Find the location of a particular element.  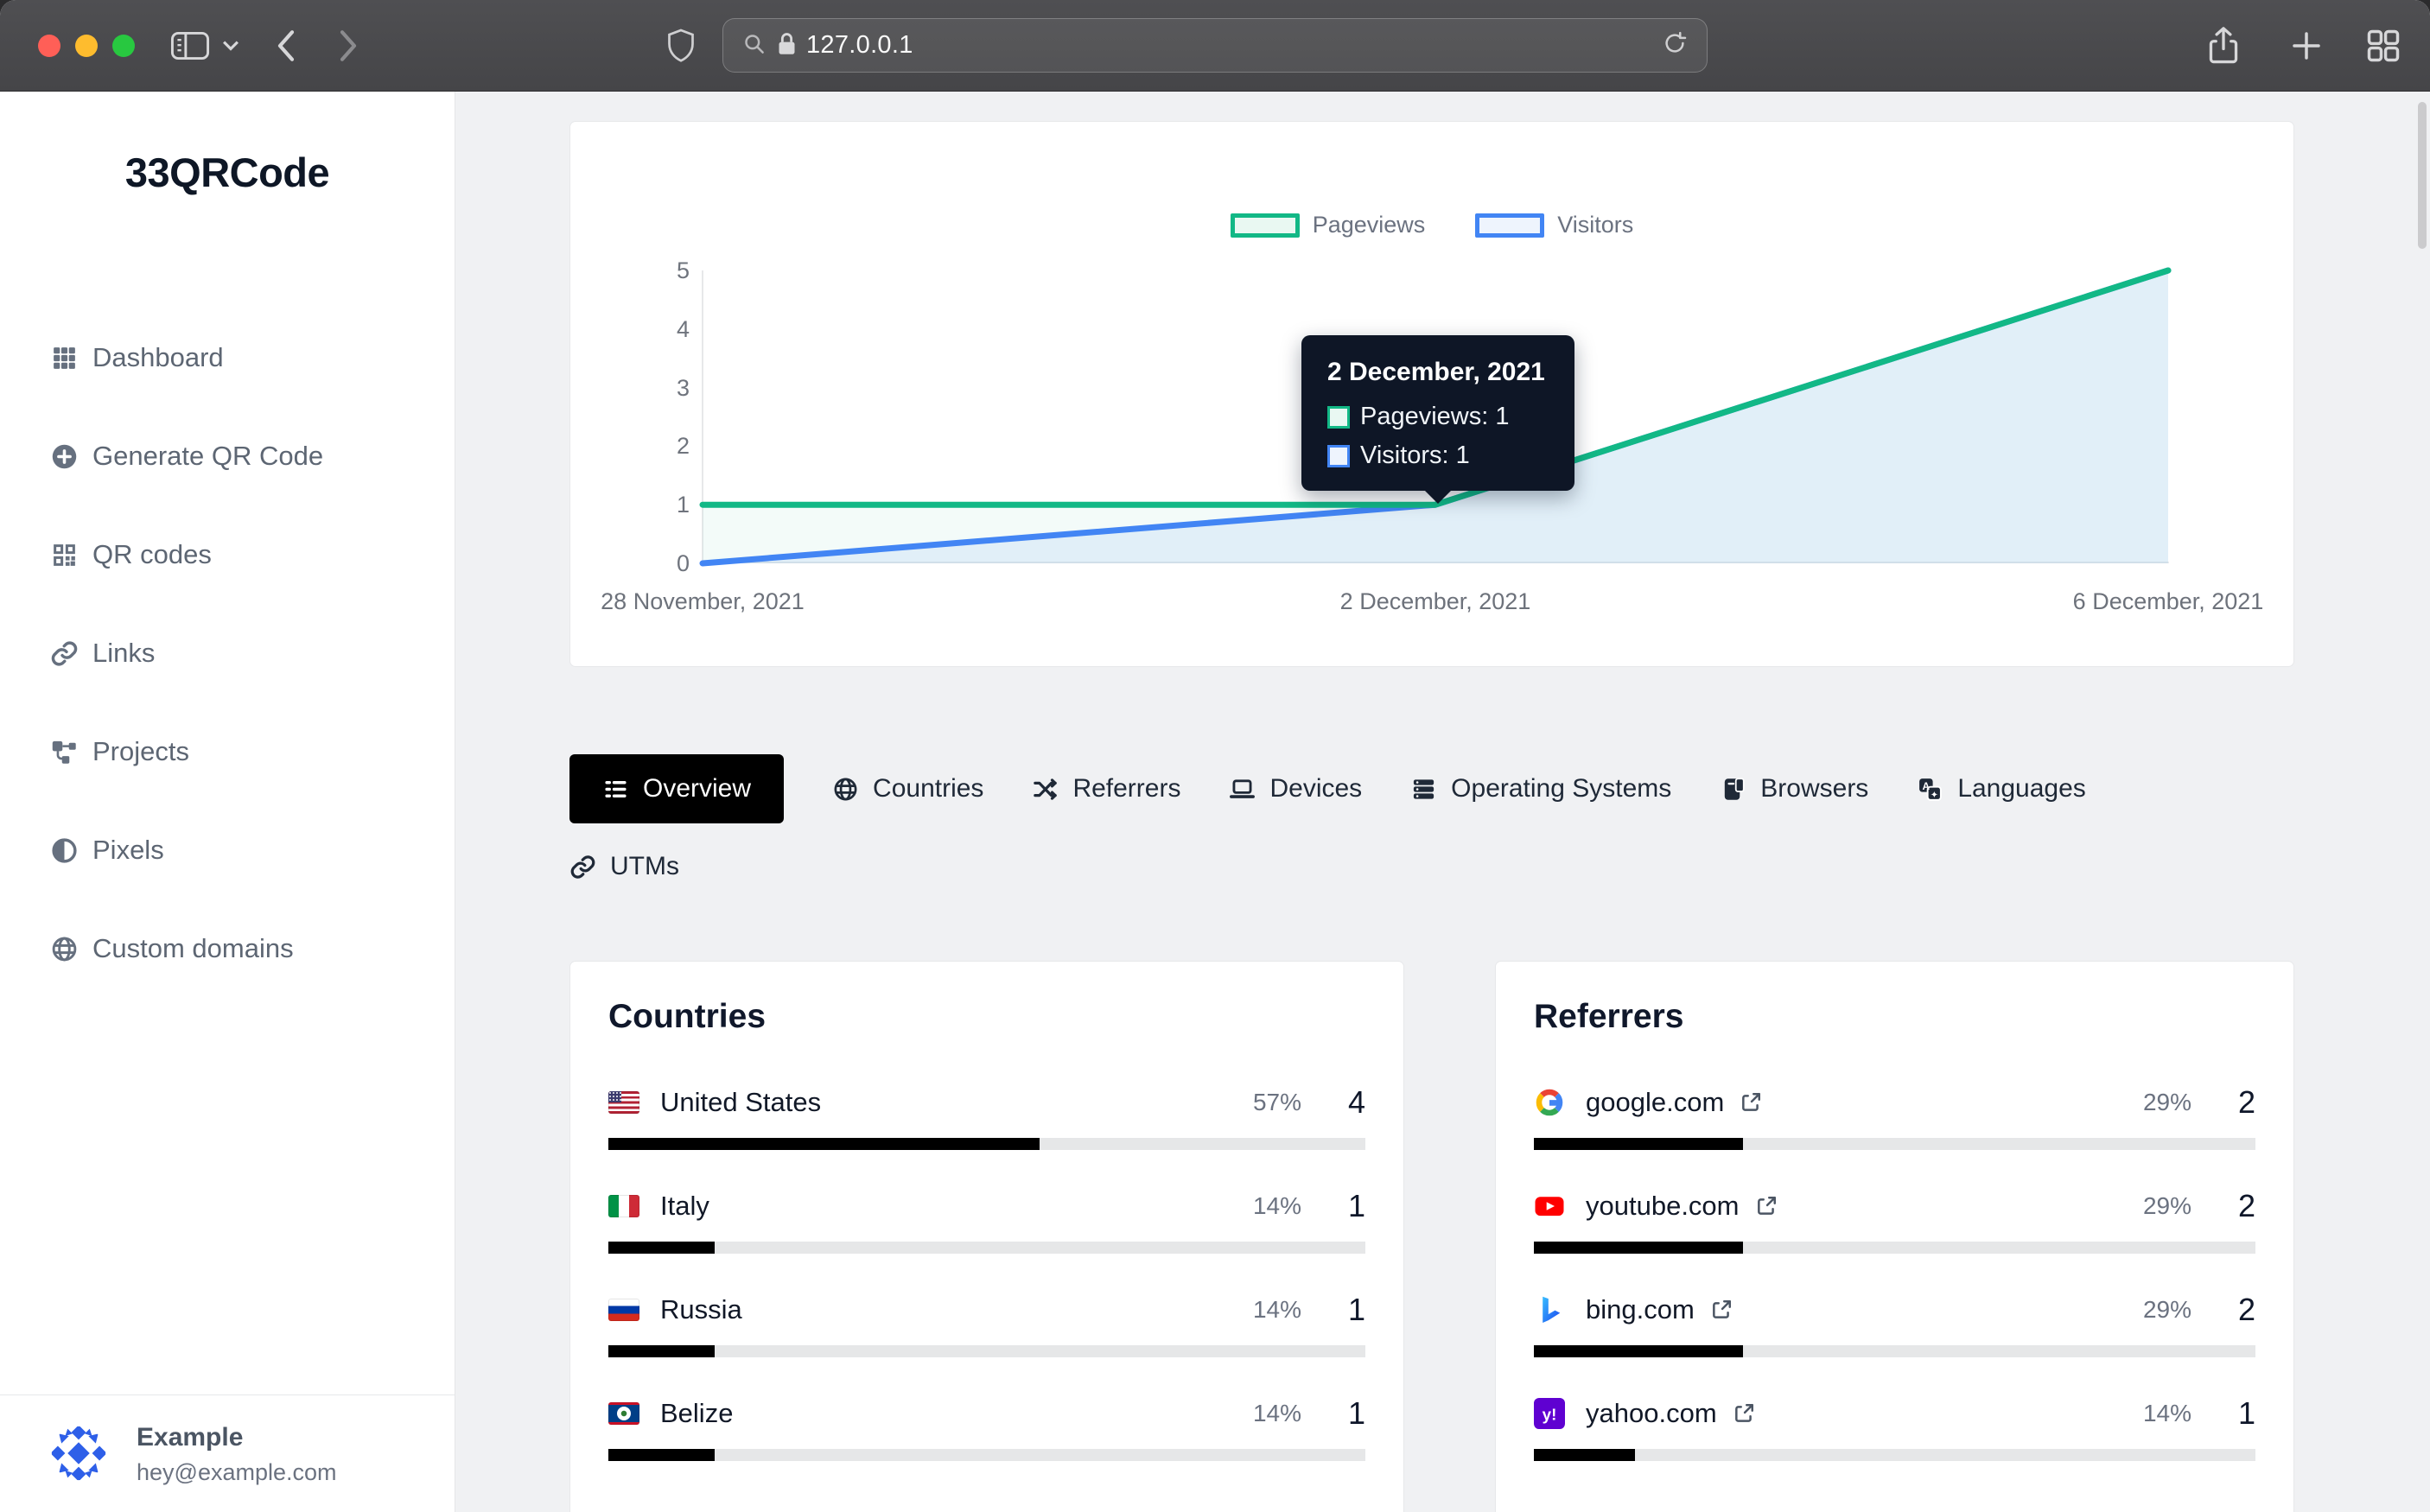

analytics-tab: Referrers is located at coordinates (1106, 788).